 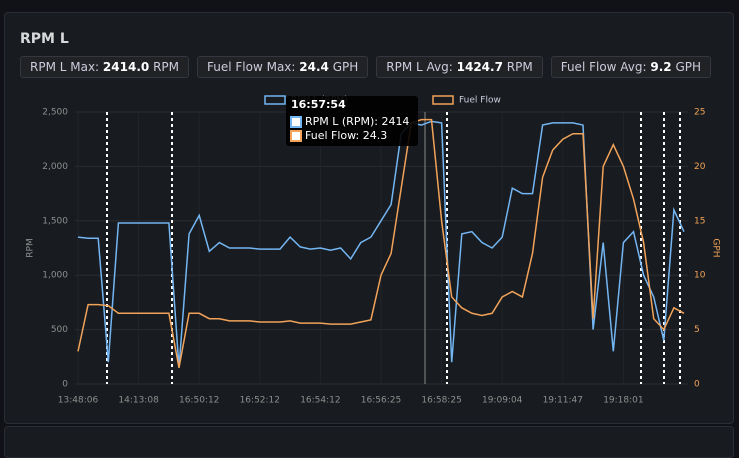 What do you see at coordinates (699, 113) in the screenshot?
I see `y2-tick-label: 25` at bounding box center [699, 113].